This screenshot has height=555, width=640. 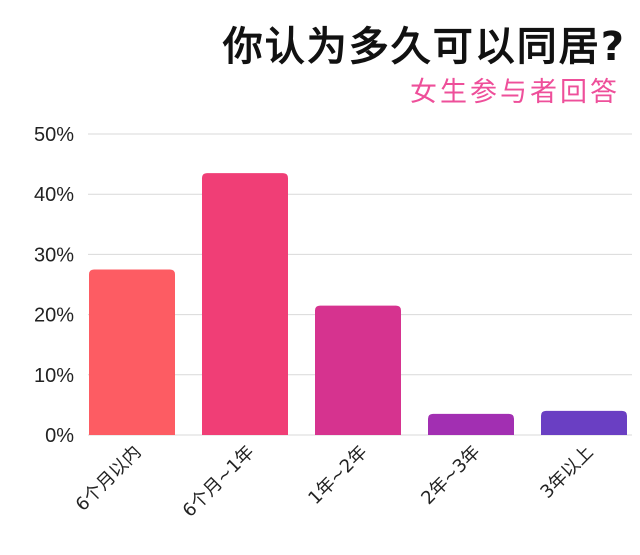 I want to click on x-axis-labels: 6个月以内 6个月~1年 1年~2年 2年~3年 3年以上, so click(x=335, y=482).